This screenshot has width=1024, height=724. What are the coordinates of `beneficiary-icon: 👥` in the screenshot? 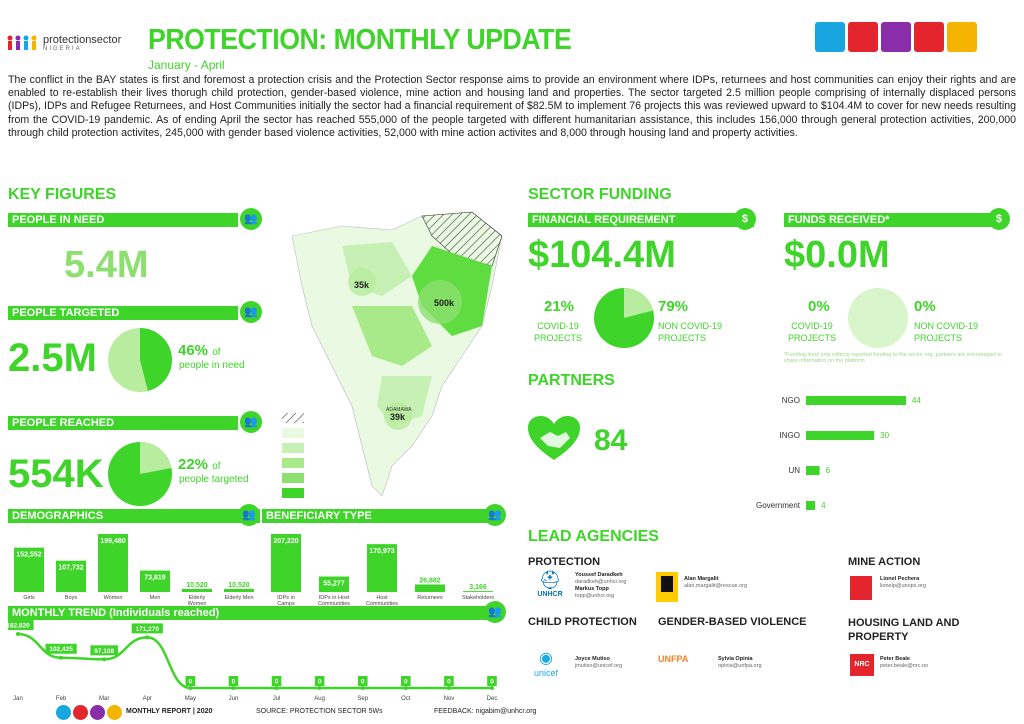 It's located at (495, 515).